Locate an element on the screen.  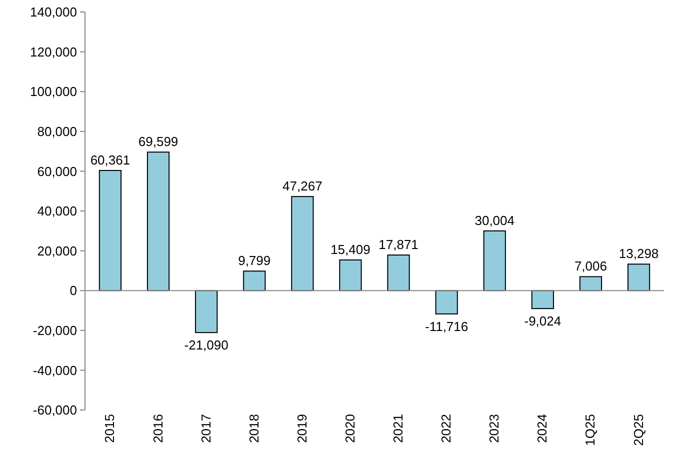
x-tick-label: 2021 is located at coordinates (398, 428).